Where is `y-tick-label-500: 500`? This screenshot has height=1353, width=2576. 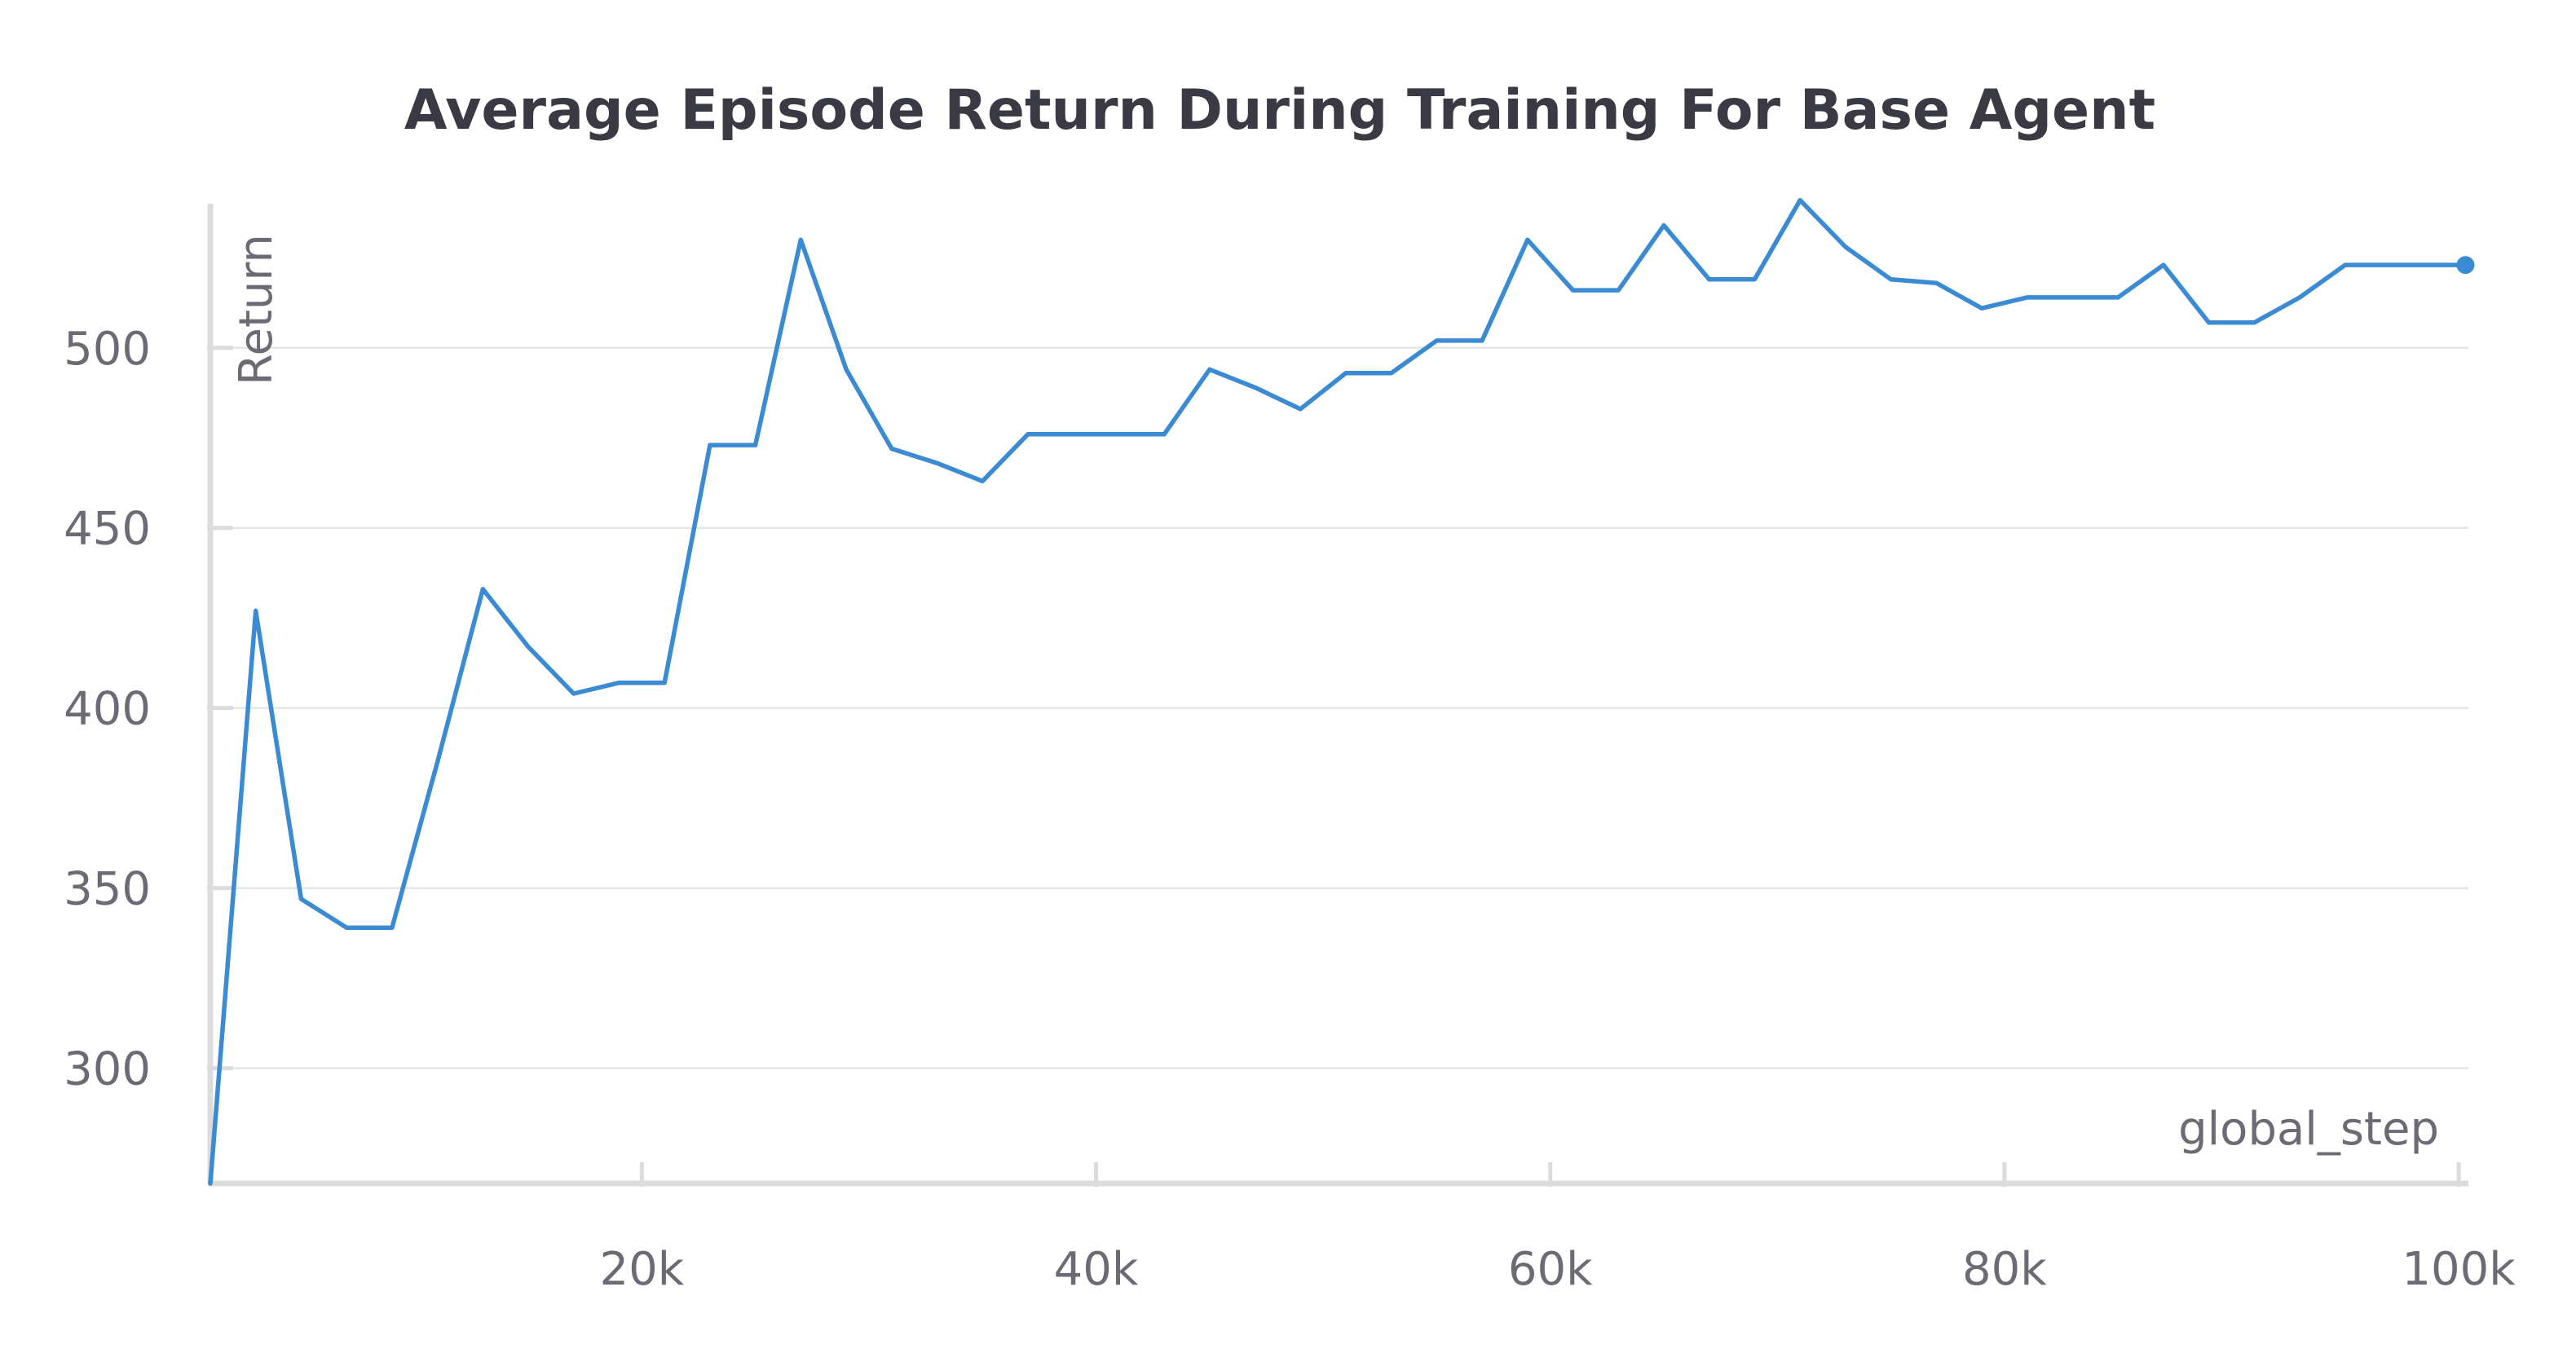 y-tick-label-500: 500 is located at coordinates (107, 349).